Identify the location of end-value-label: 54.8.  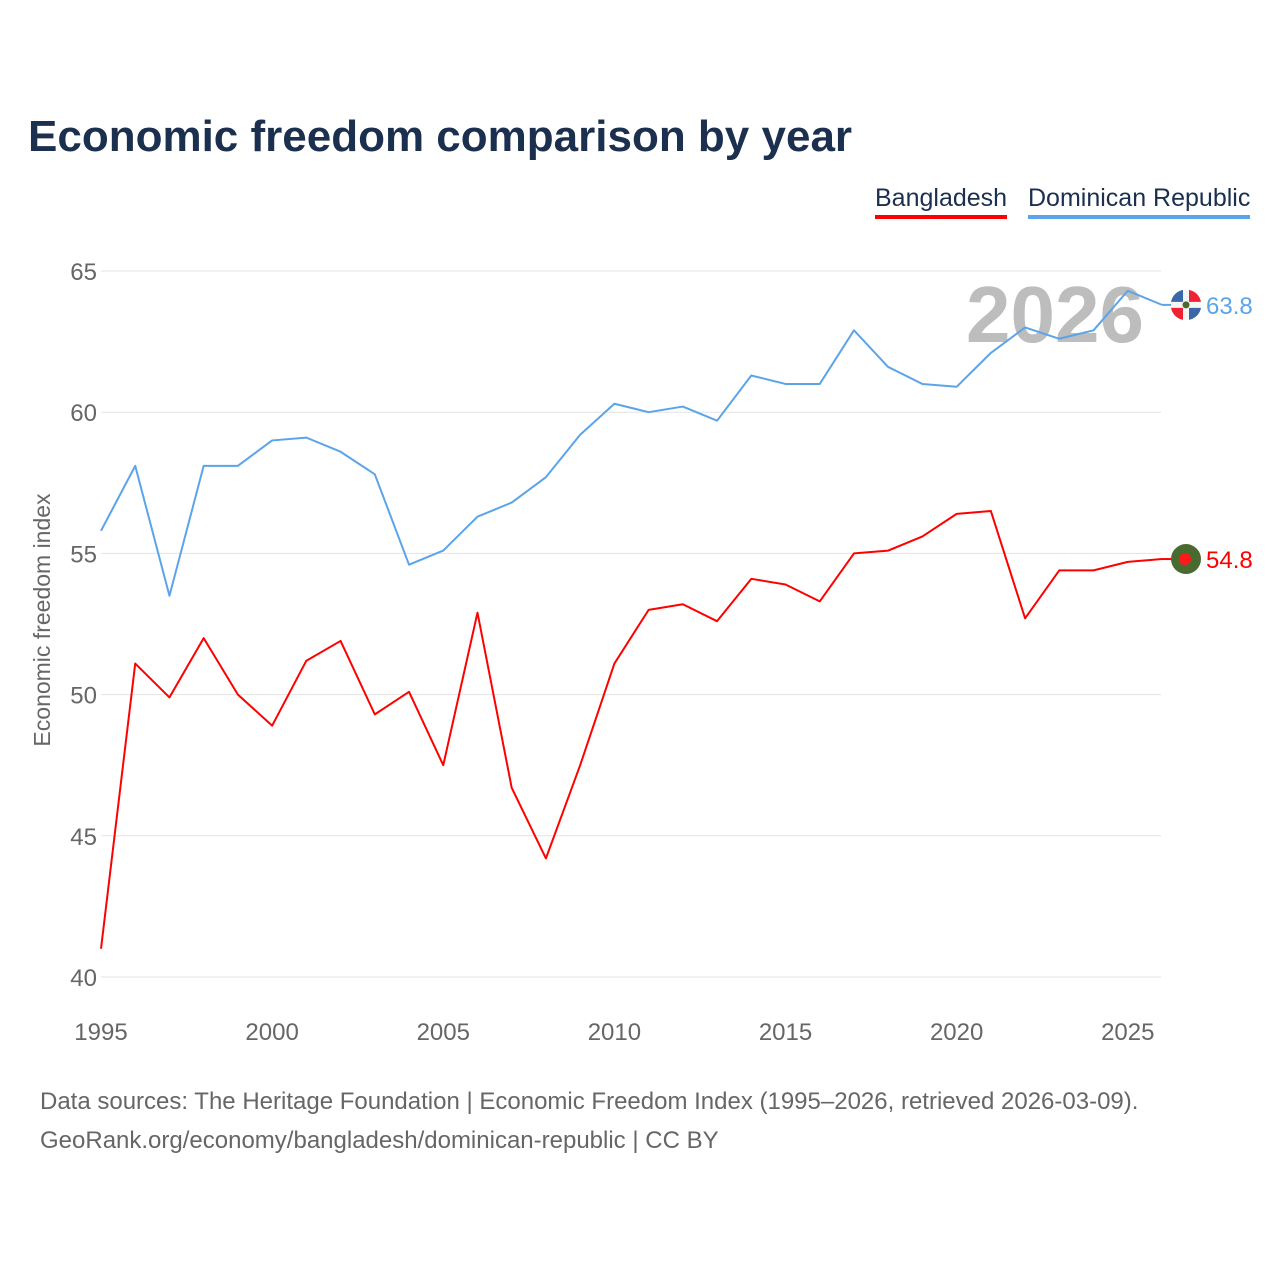
(1229, 560).